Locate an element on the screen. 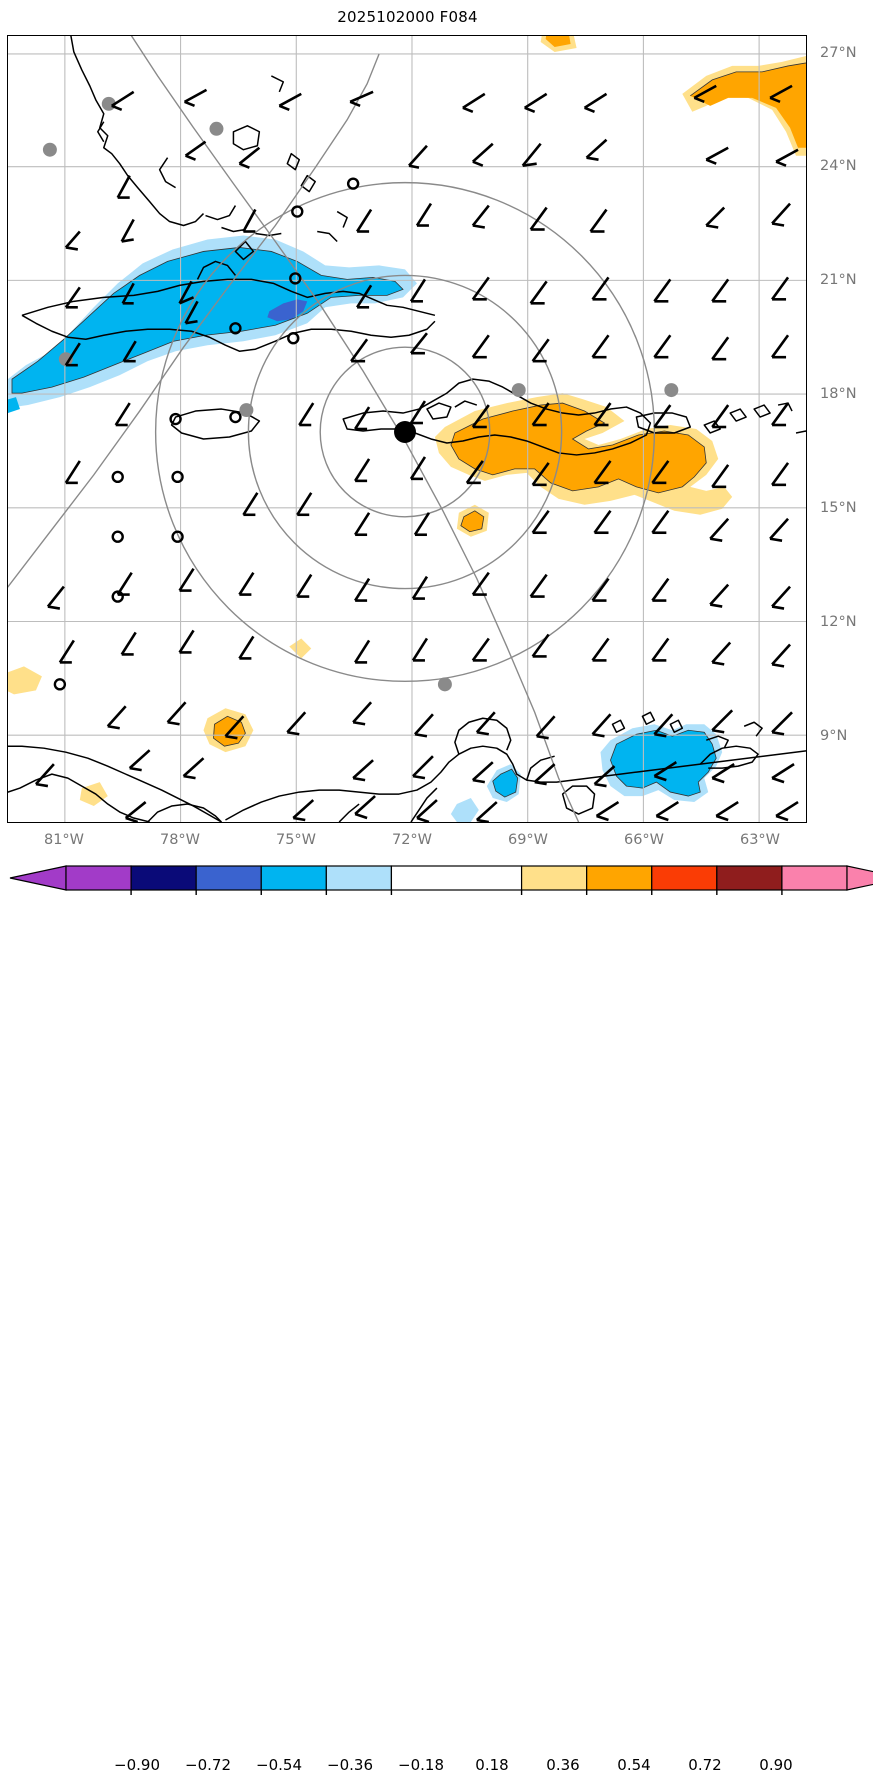  lat-tick-label: 9°N is located at coordinates (834, 736).